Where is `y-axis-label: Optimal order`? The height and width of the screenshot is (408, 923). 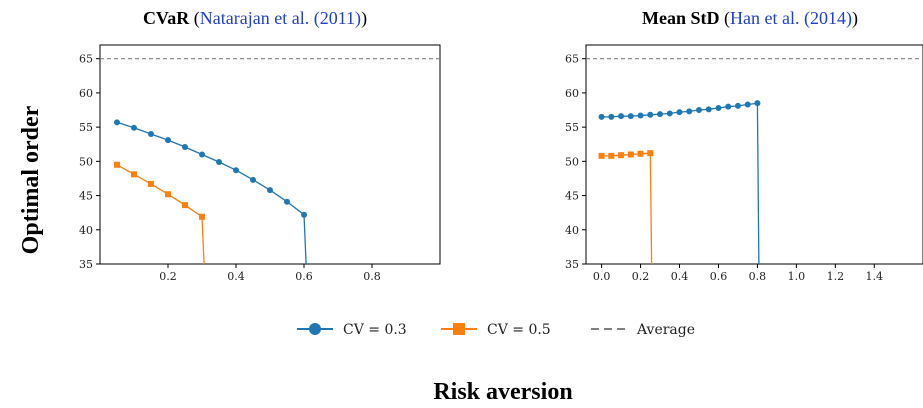 y-axis-label: Optimal order is located at coordinates (31, 179).